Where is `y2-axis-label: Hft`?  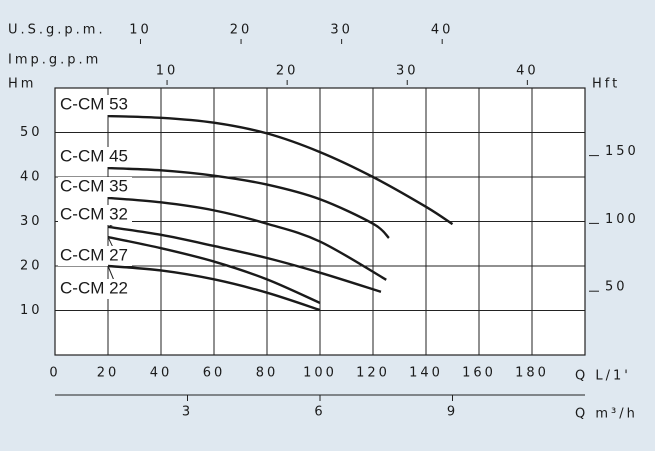 y2-axis-label: Hft is located at coordinates (606, 84).